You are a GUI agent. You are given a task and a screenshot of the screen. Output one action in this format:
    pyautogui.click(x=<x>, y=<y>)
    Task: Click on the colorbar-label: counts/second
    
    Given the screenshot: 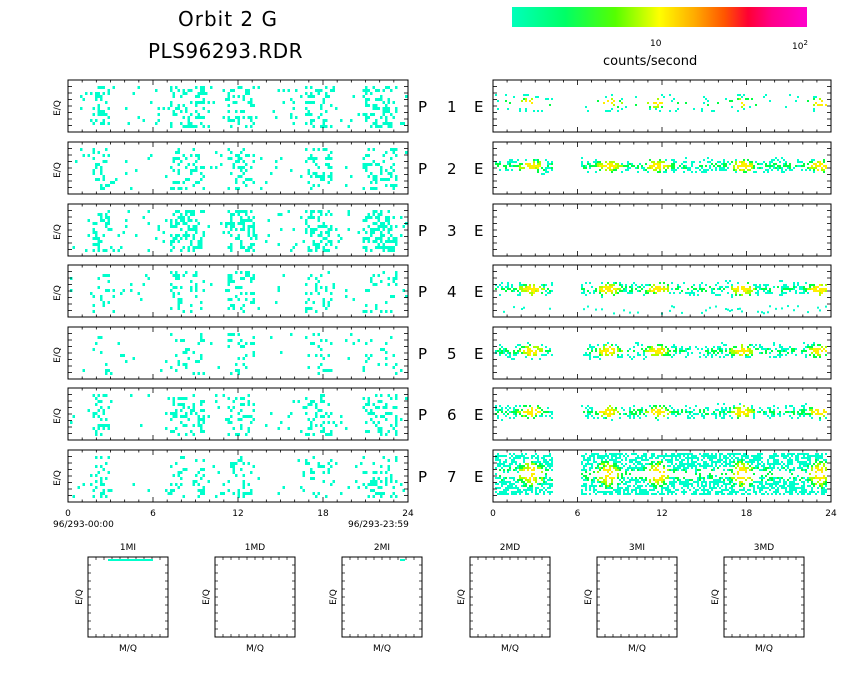 What is the action you would take?
    pyautogui.click(x=650, y=61)
    